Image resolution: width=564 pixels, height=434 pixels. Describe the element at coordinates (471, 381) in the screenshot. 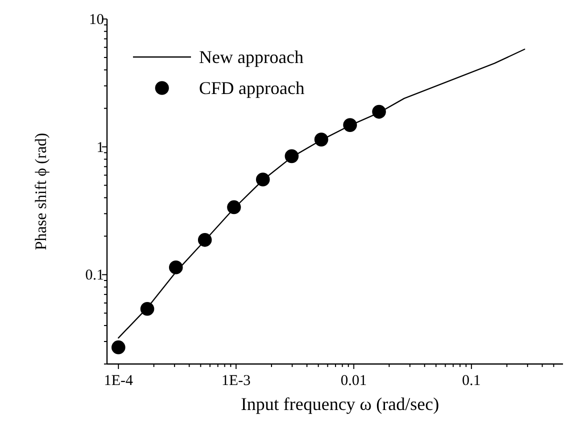

I see `x-tick-label: 0.1` at that location.